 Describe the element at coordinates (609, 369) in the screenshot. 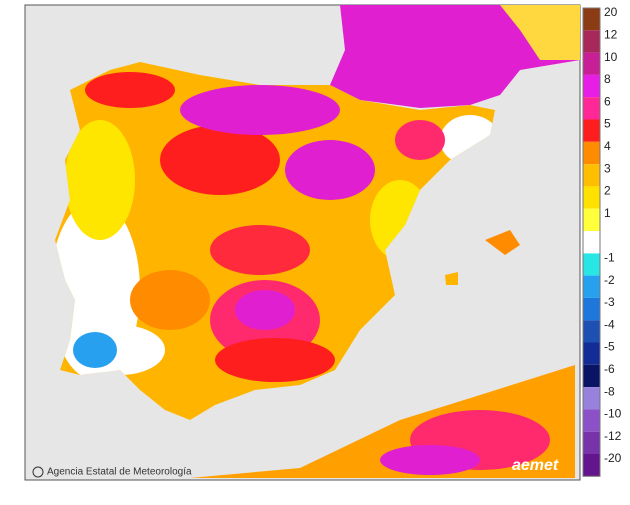

I see `legend-label: -6` at that location.